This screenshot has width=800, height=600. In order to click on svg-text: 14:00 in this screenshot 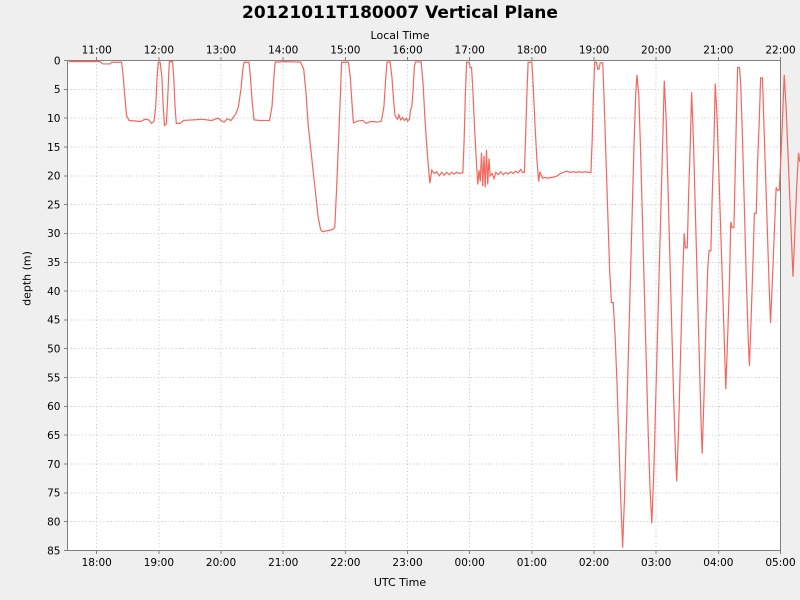, I will do `click(283, 51)`.